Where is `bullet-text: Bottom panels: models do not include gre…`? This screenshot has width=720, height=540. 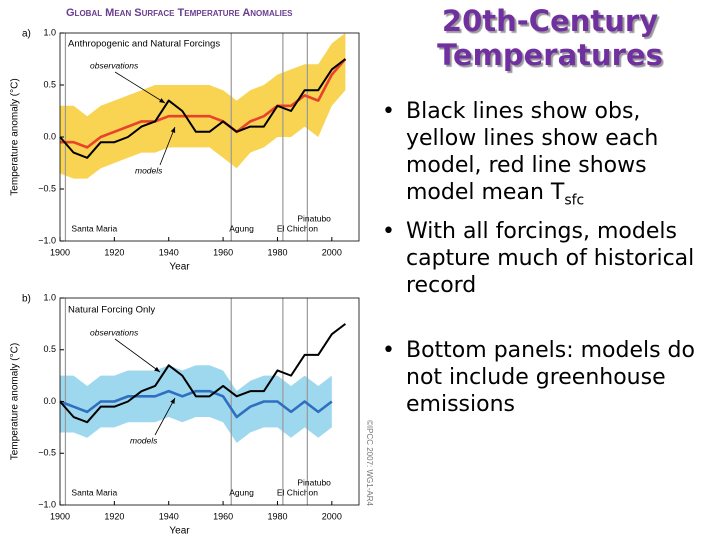 bullet-text: Bottom panels: models do not include gre… is located at coordinates (550, 378).